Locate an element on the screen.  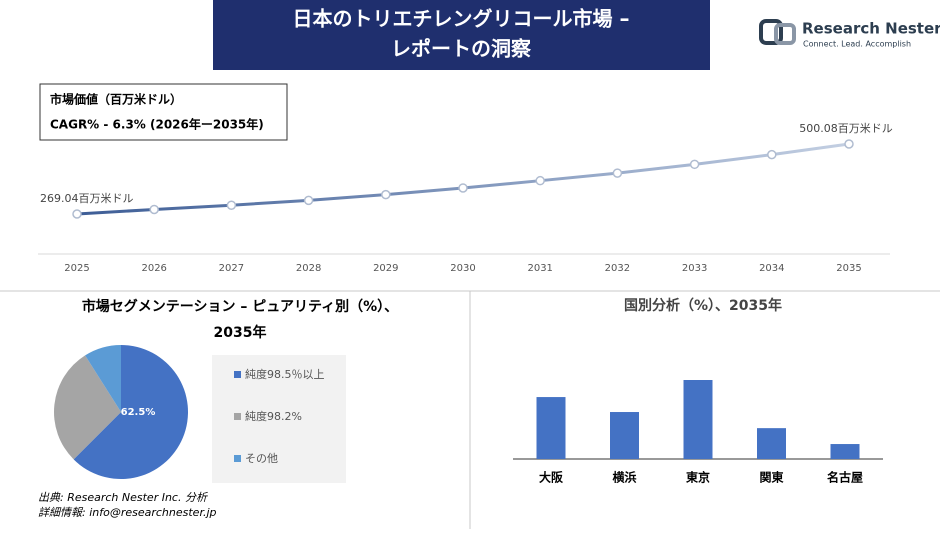
chart-title: 市場セグメンテーション – ピュアリティ別（%）、 is located at coordinates (240, 306).